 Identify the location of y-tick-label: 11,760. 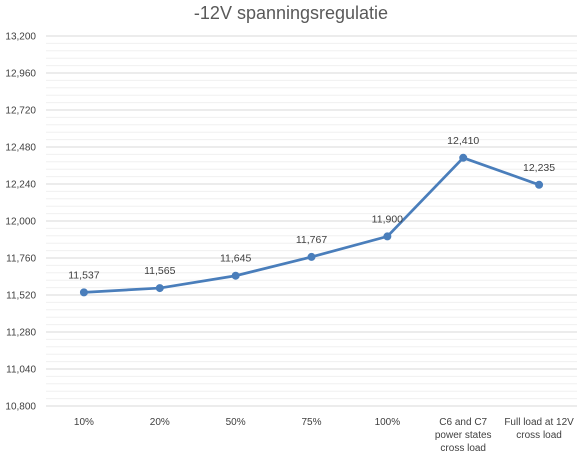
(21, 259).